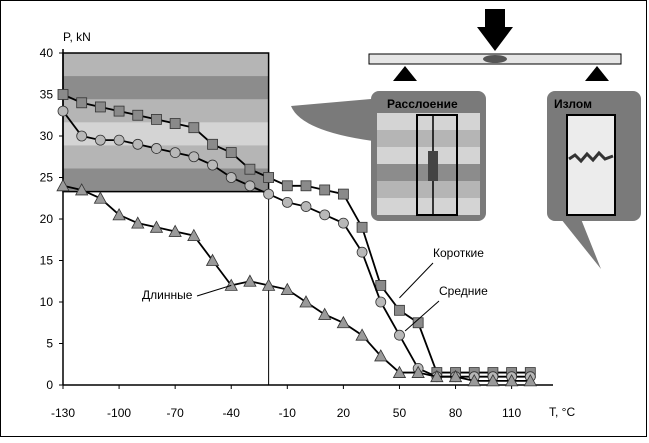  What do you see at coordinates (47, 95) in the screenshot?
I see `y-tick-label: 35` at bounding box center [47, 95].